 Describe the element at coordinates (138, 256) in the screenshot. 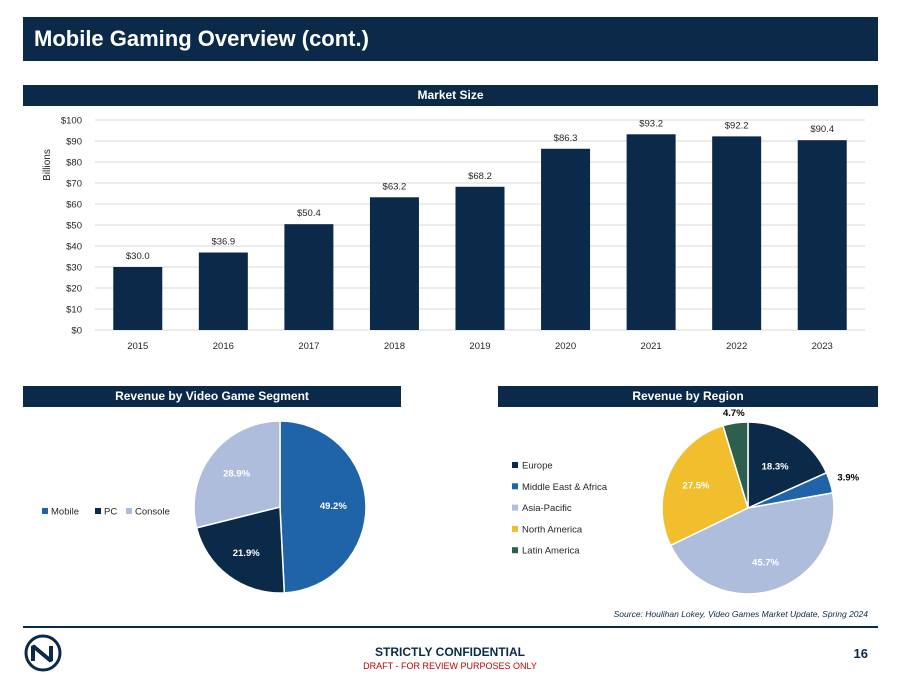

I see `bar-value-label: $30.0` at that location.